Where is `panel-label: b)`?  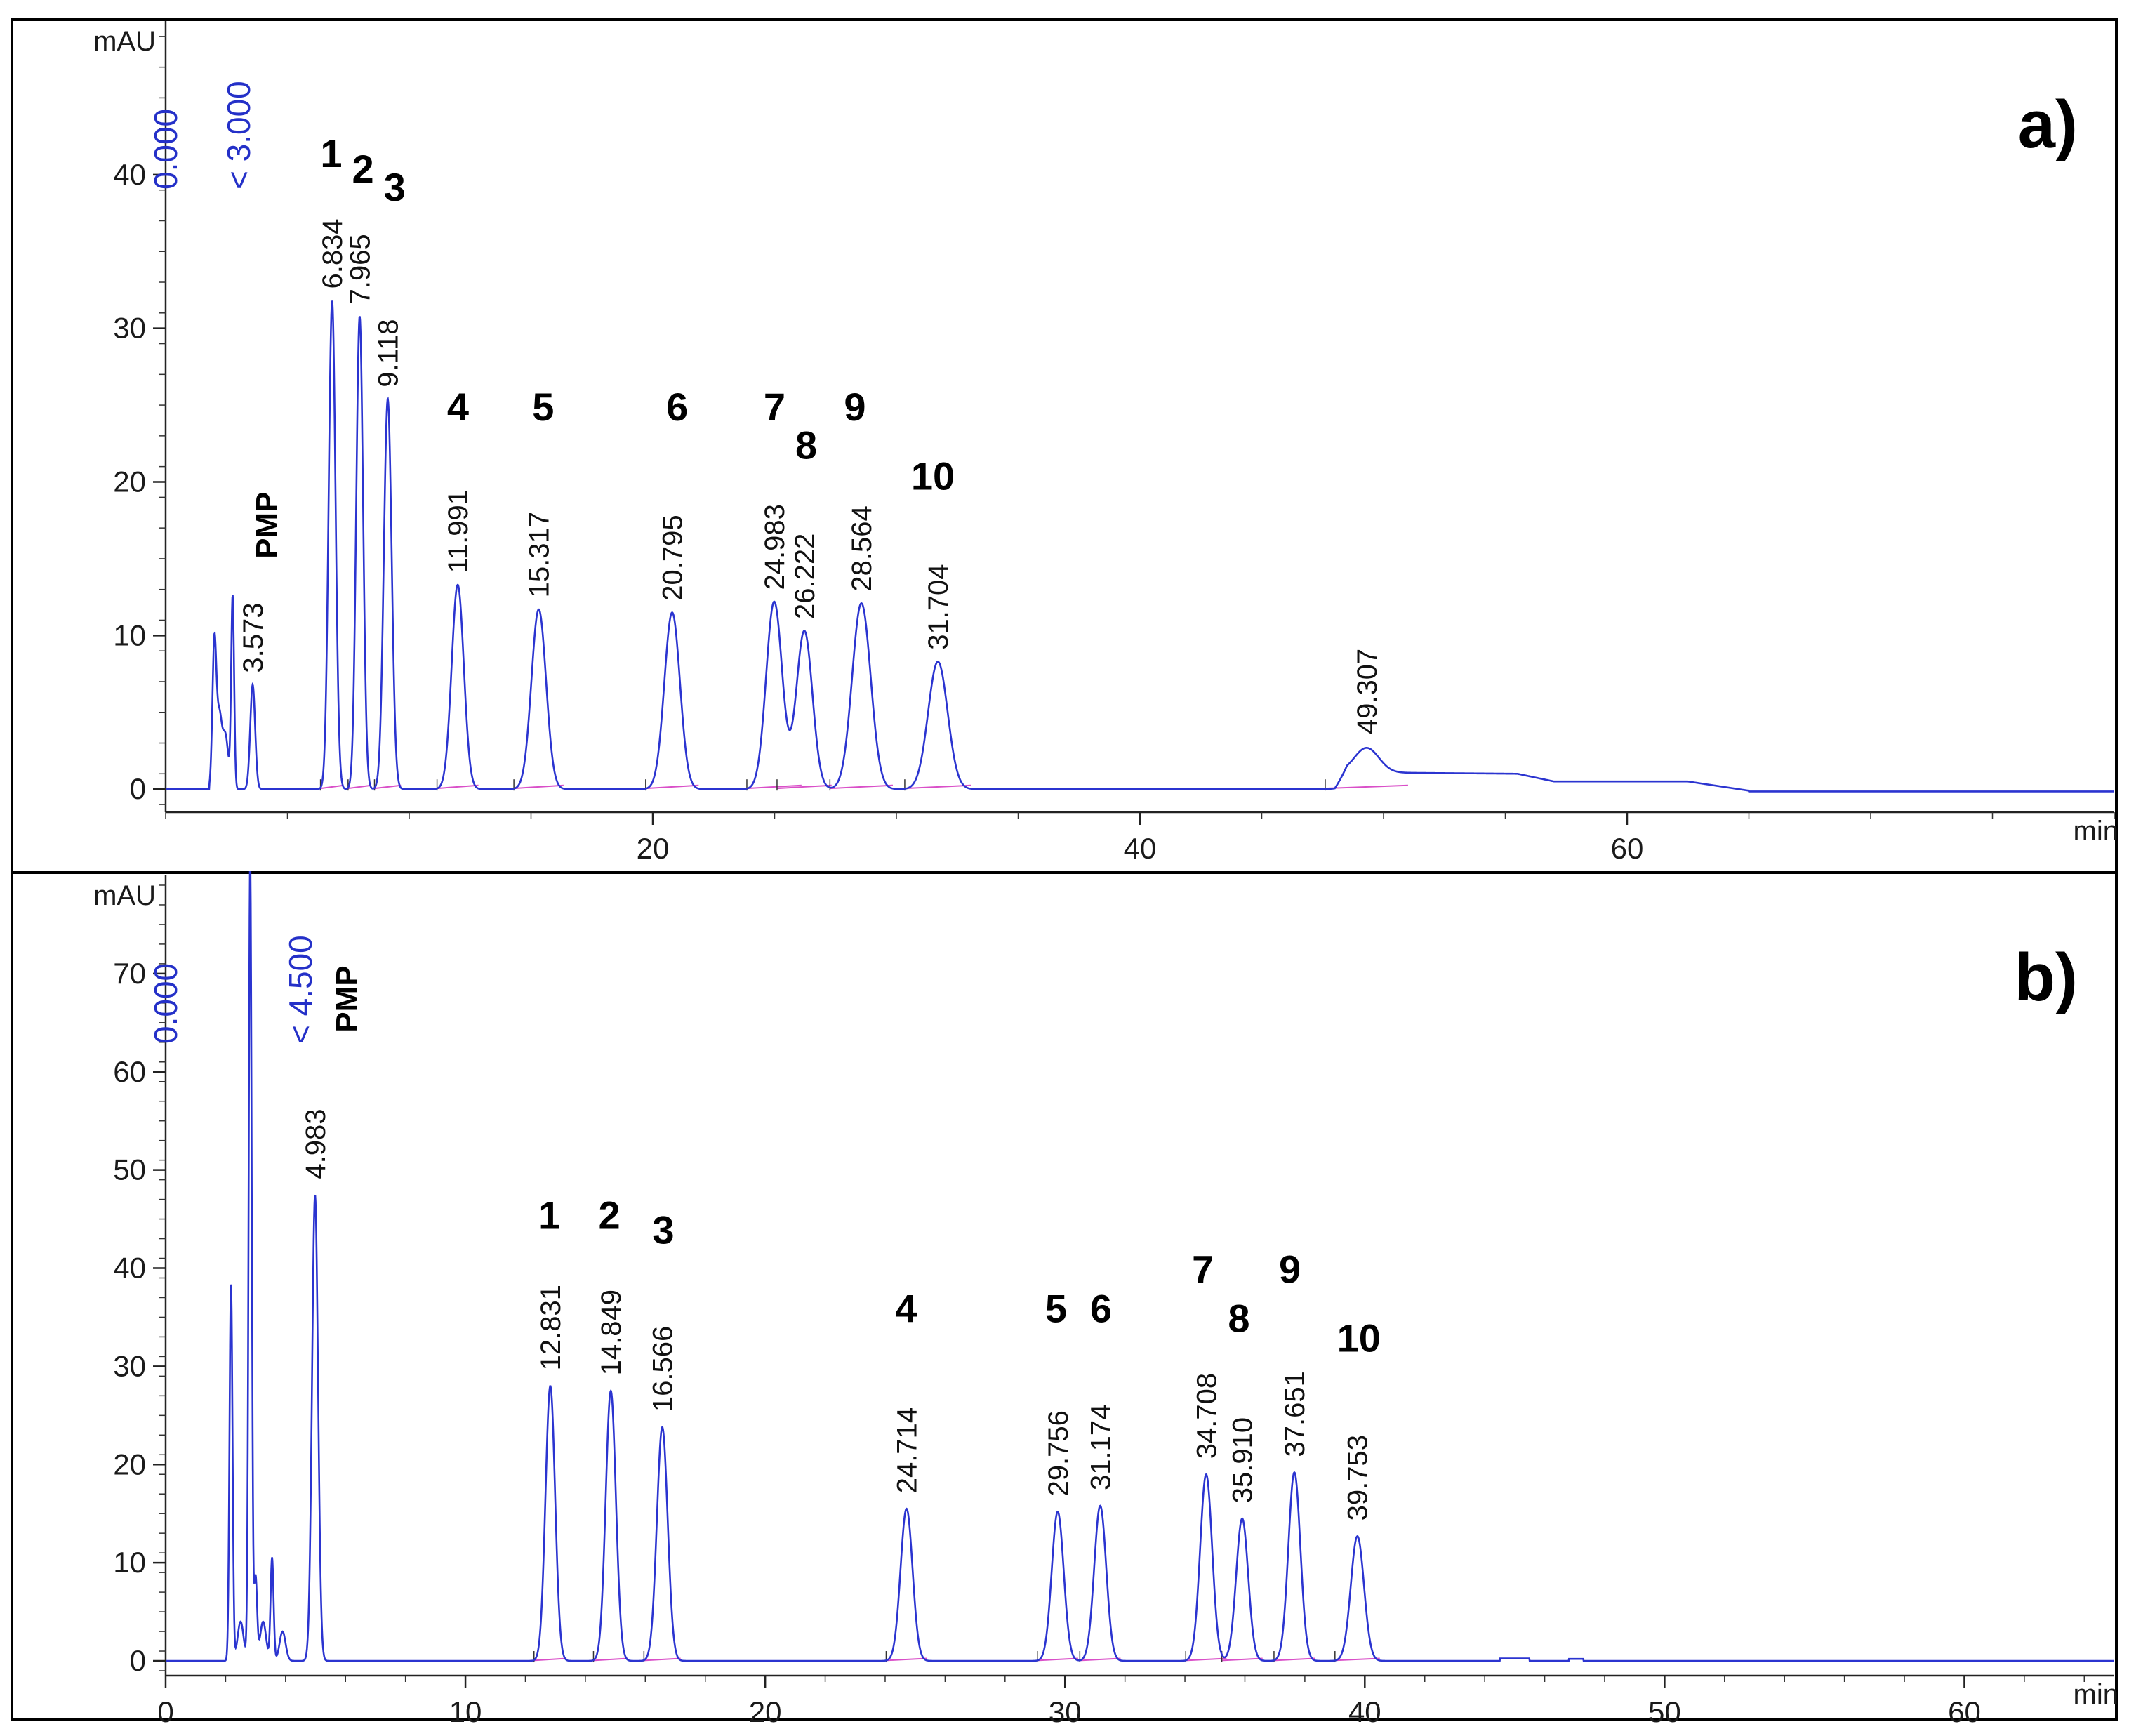 panel-label: b) is located at coordinates (2046, 977).